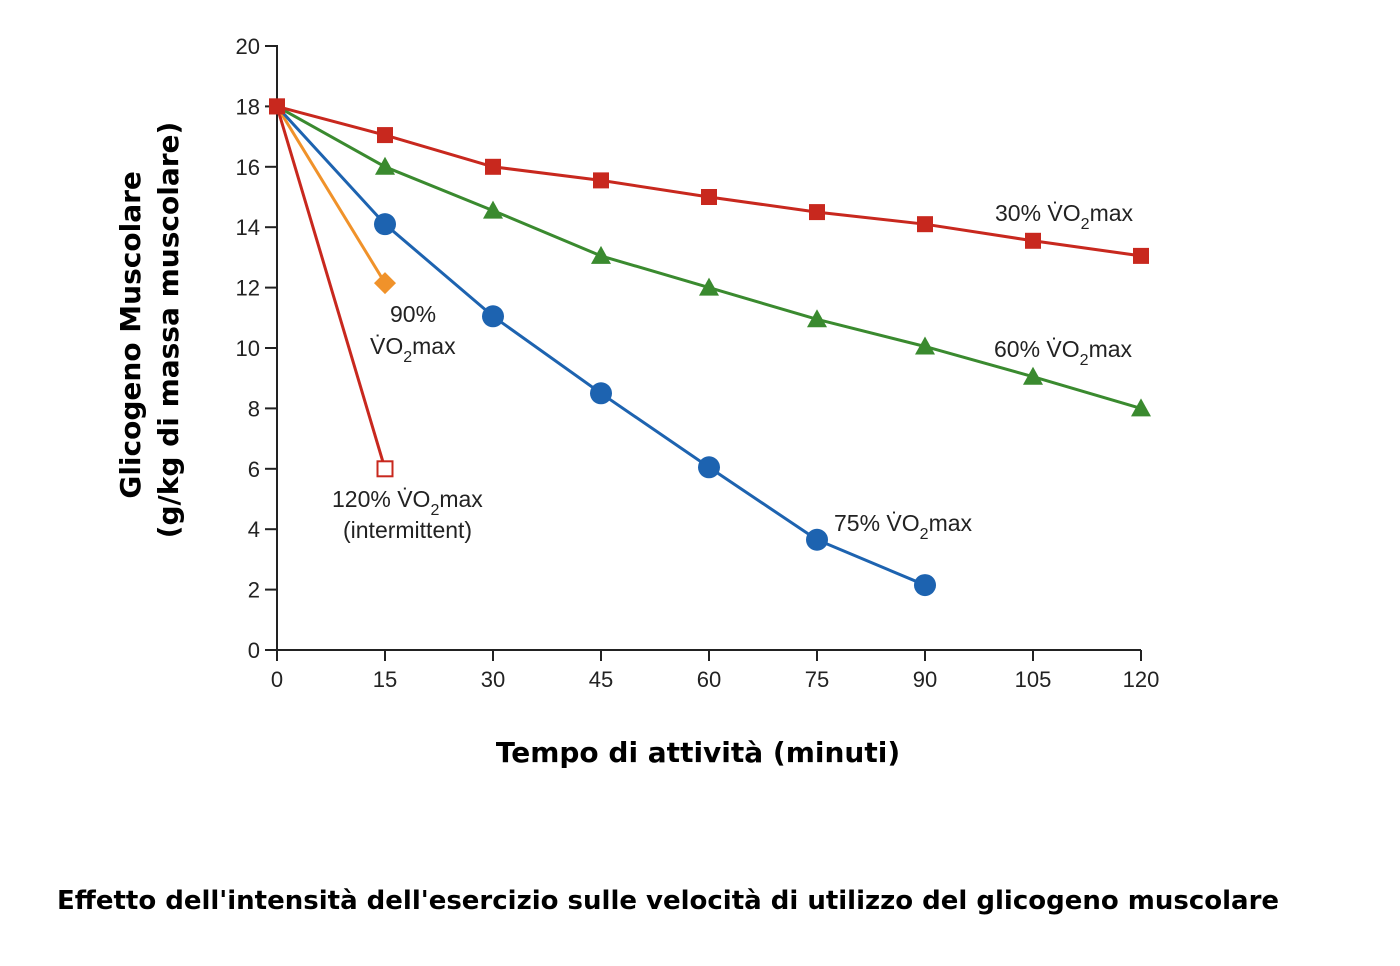 This screenshot has height=966, width=1400. I want to click on x-tick-label: 120, so click(1141, 679).